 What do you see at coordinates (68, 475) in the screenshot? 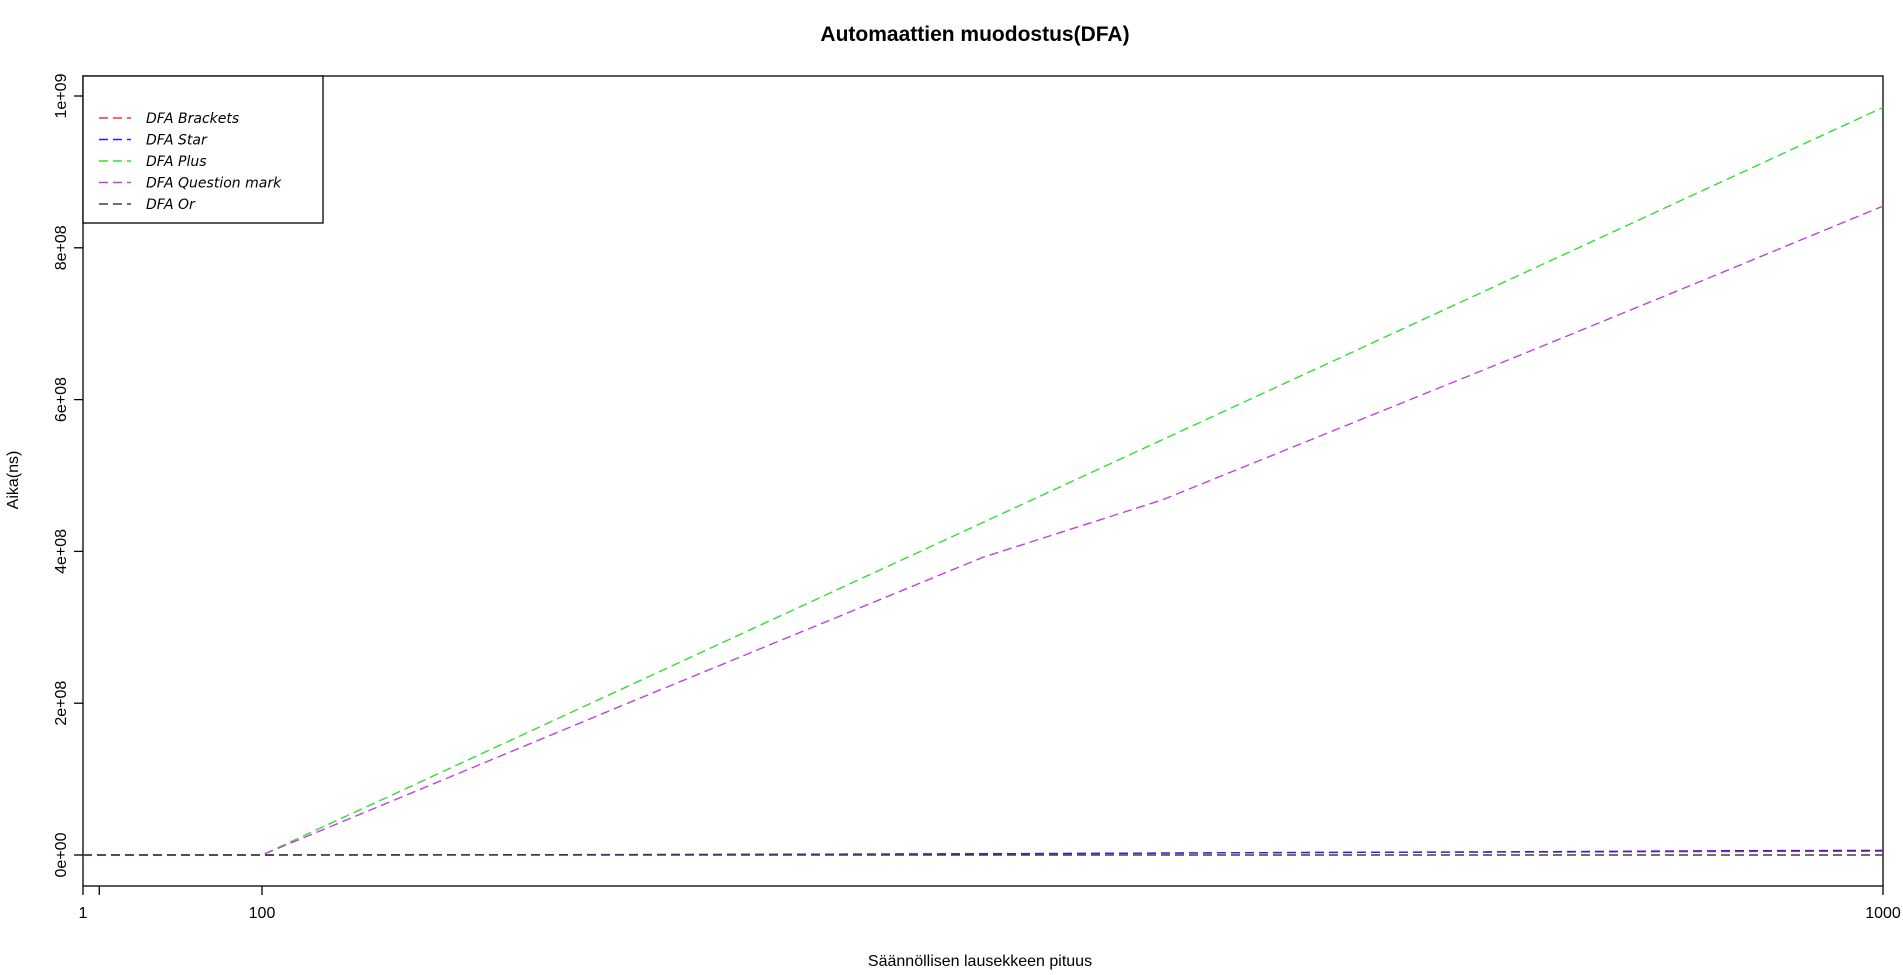
I see `y-axis: 0e+00 2e+08 4e+08 6e+08 8e+08 1e+09` at bounding box center [68, 475].